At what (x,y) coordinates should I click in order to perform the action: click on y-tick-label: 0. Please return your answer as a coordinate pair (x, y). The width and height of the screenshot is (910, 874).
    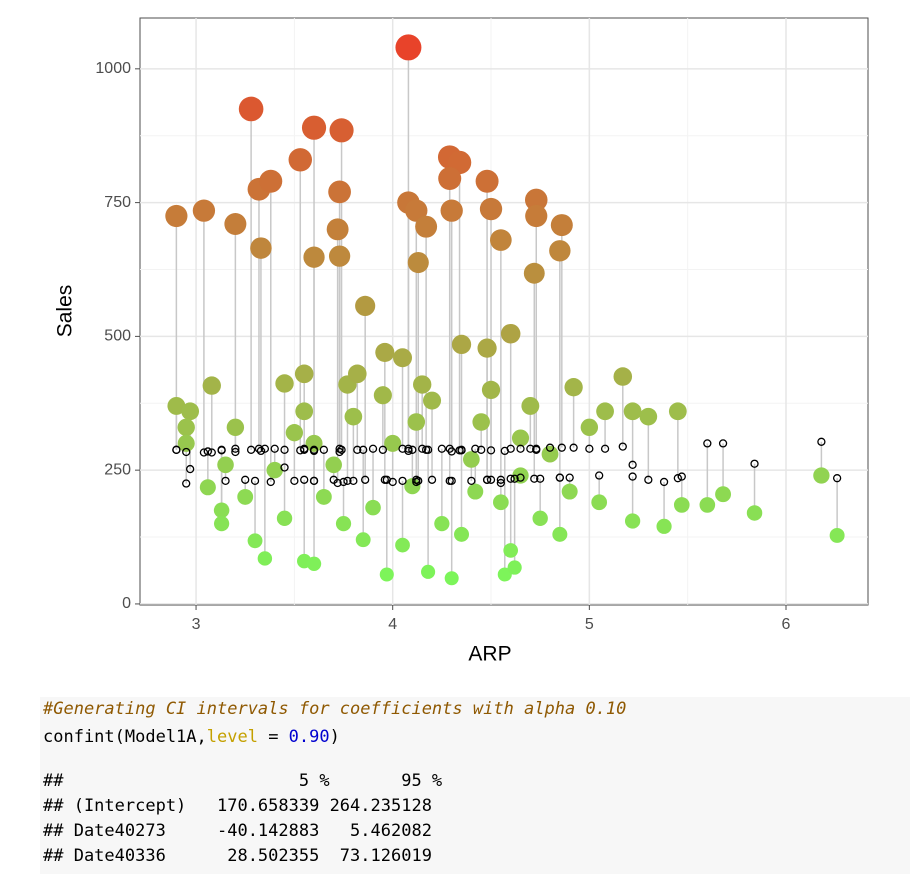
    Looking at the image, I should click on (126, 603).